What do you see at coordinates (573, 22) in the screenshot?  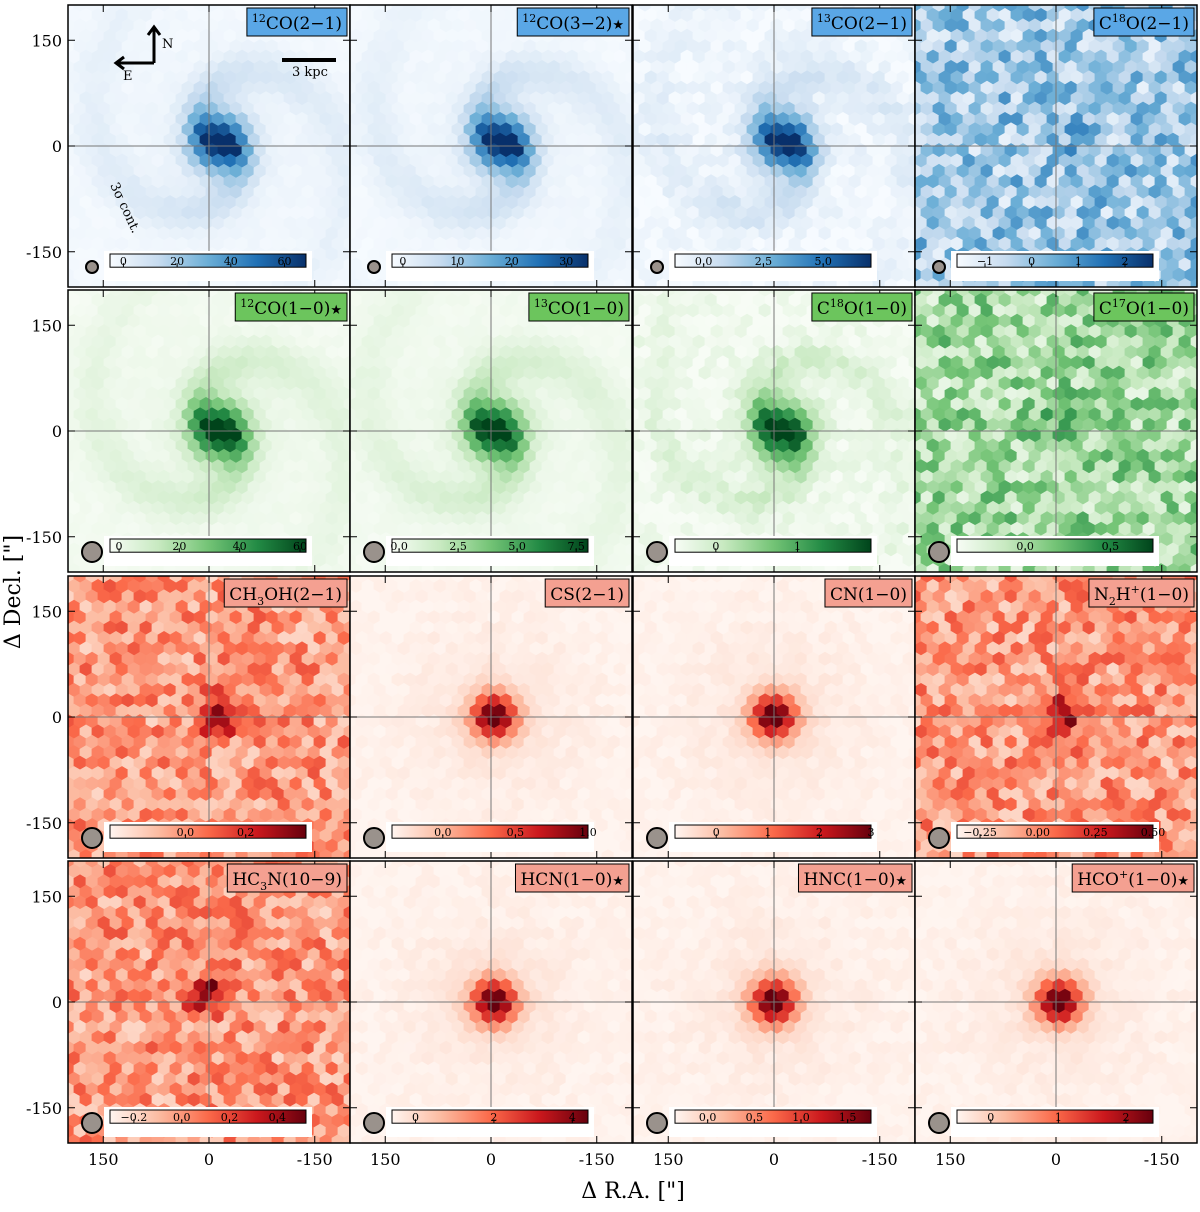 I see `line-label-box` at bounding box center [573, 22].